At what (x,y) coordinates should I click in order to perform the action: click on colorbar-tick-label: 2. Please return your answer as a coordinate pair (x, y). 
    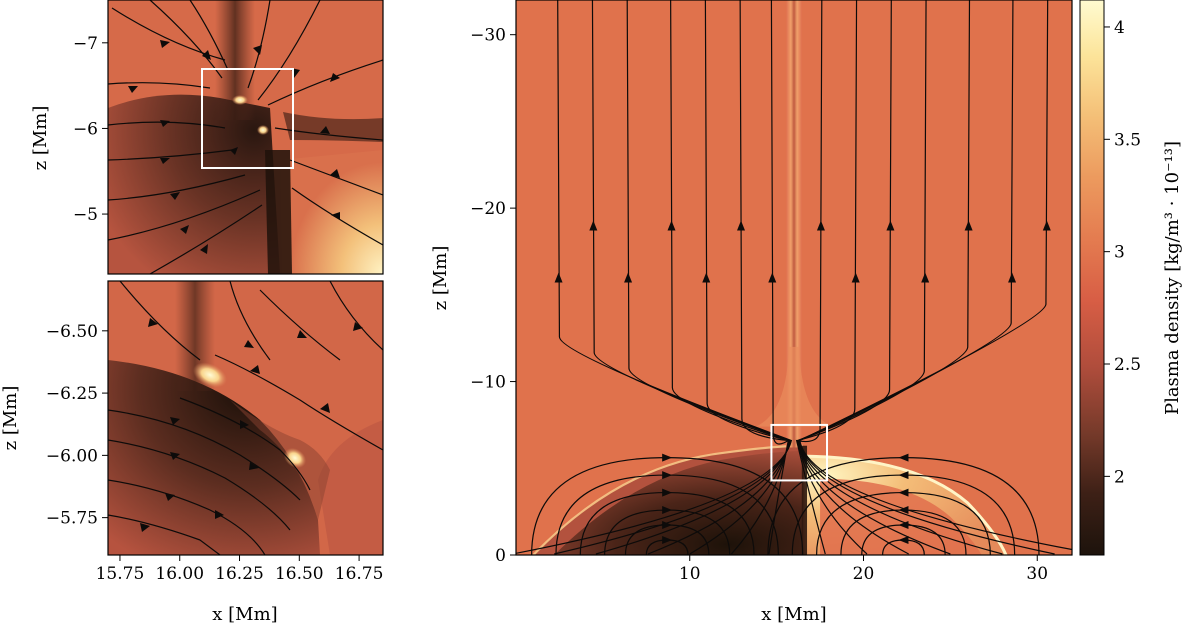
    Looking at the image, I should click on (1119, 477).